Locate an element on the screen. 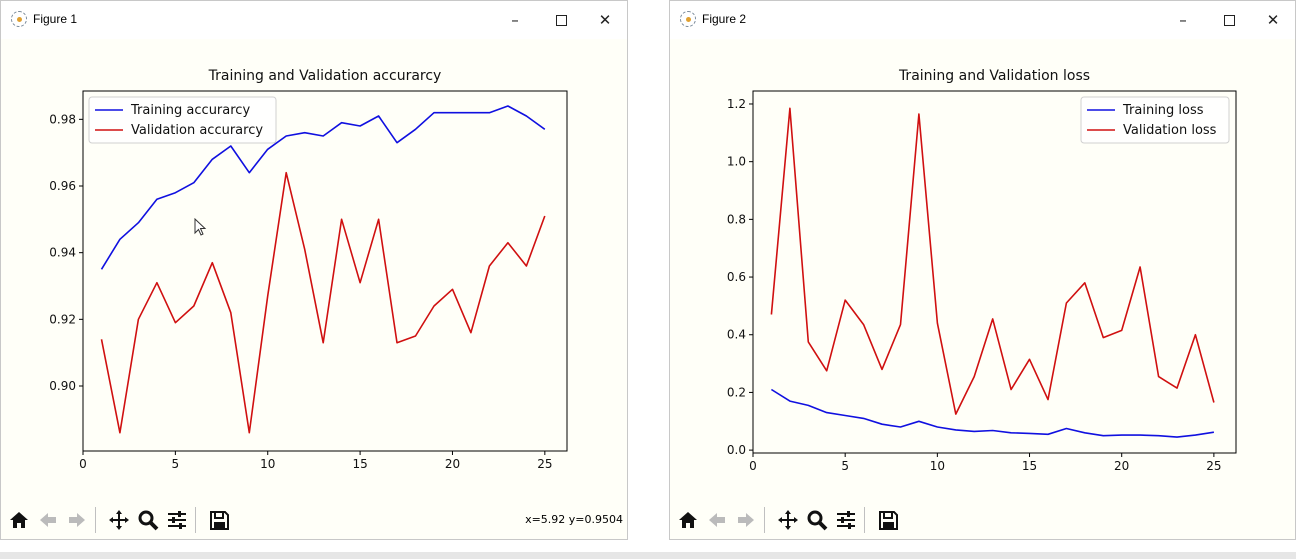 The image size is (1296, 559). mouse-cursor-icon is located at coordinates (200, 227).